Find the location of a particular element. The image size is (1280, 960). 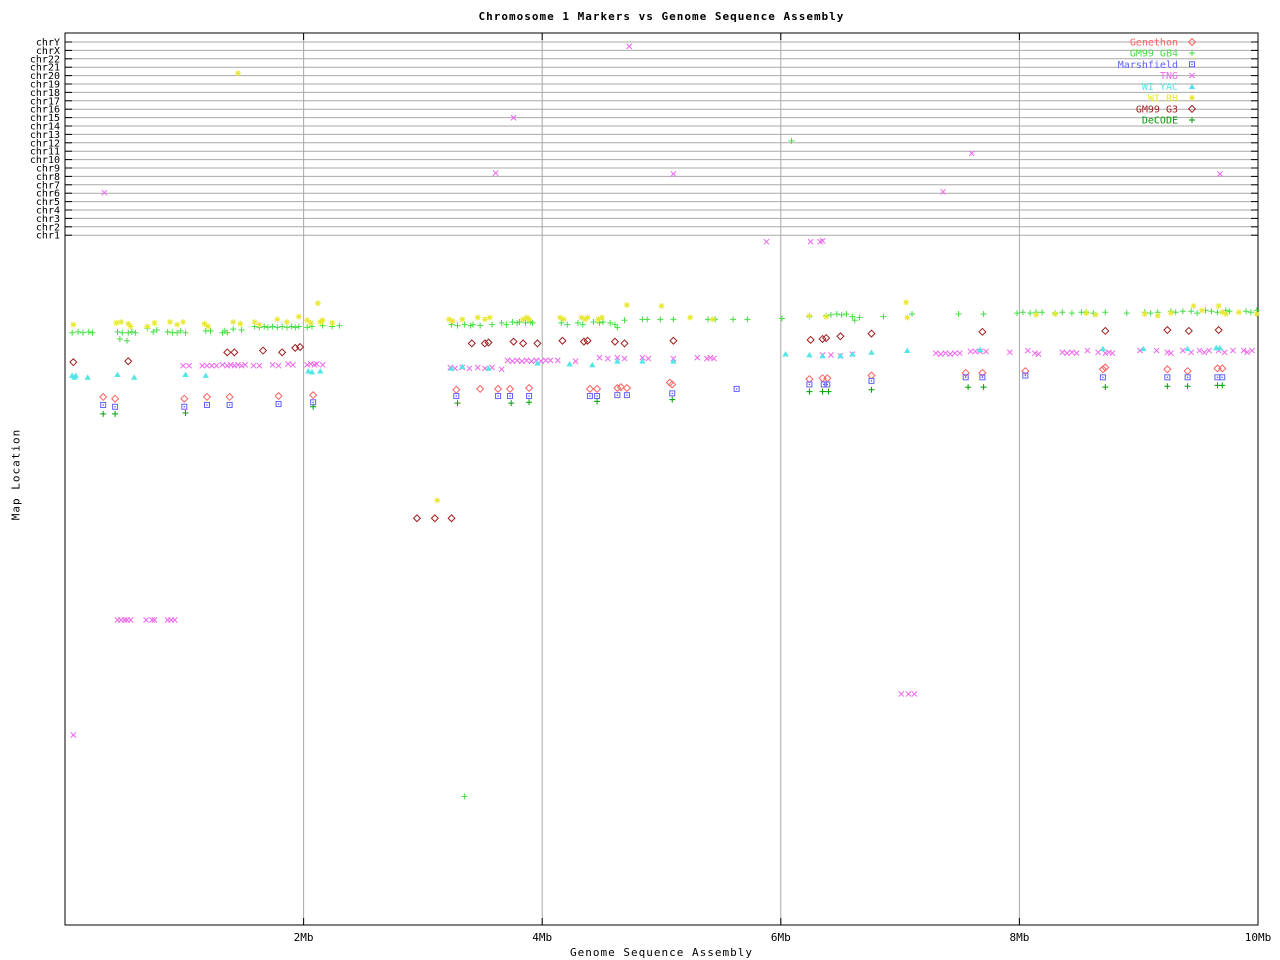

y-tick-label-chr16: chr16 is located at coordinates (45, 110).